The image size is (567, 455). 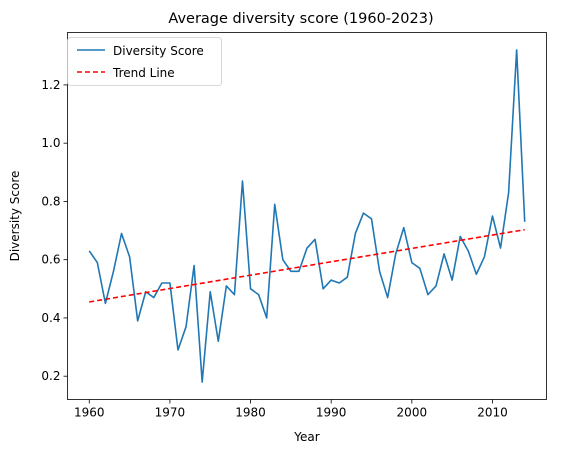 I want to click on x-tick-label: 2010, so click(x=492, y=413).